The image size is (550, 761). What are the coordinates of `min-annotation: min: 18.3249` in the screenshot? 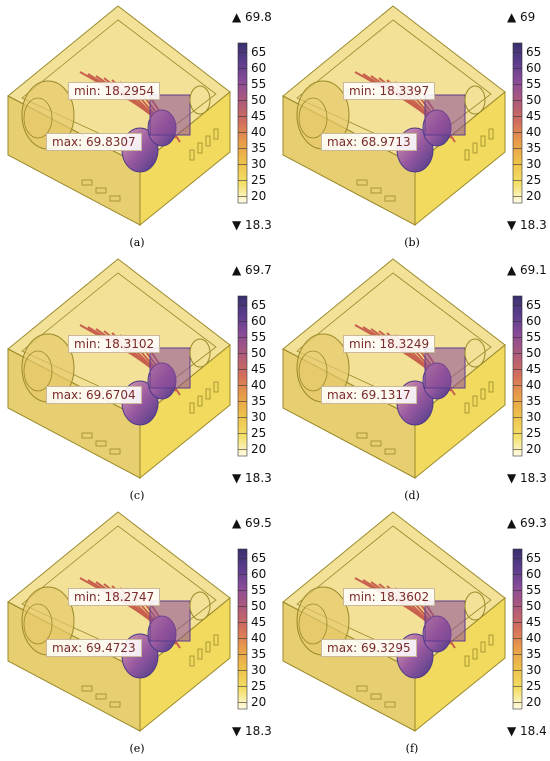 It's located at (389, 344).